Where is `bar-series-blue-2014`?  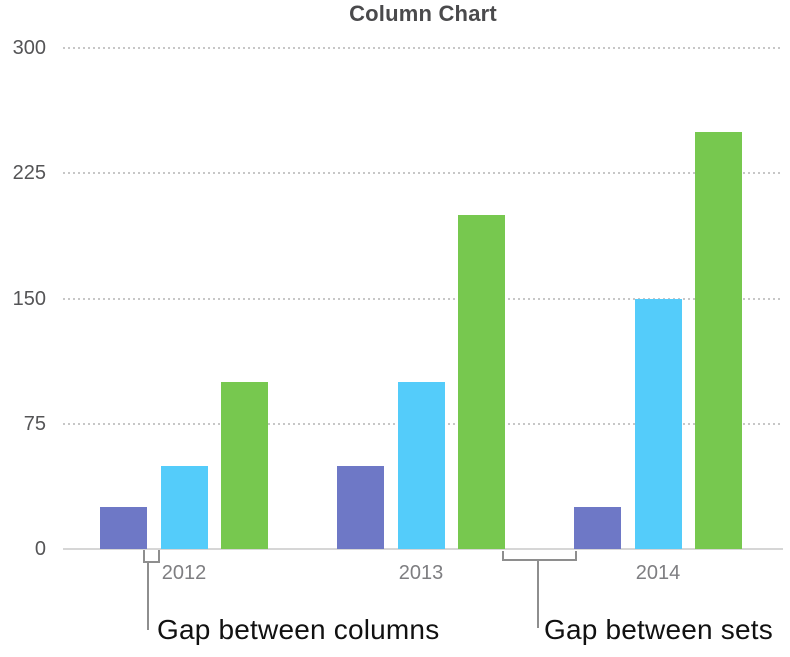 bar-series-blue-2014 is located at coordinates (658, 423).